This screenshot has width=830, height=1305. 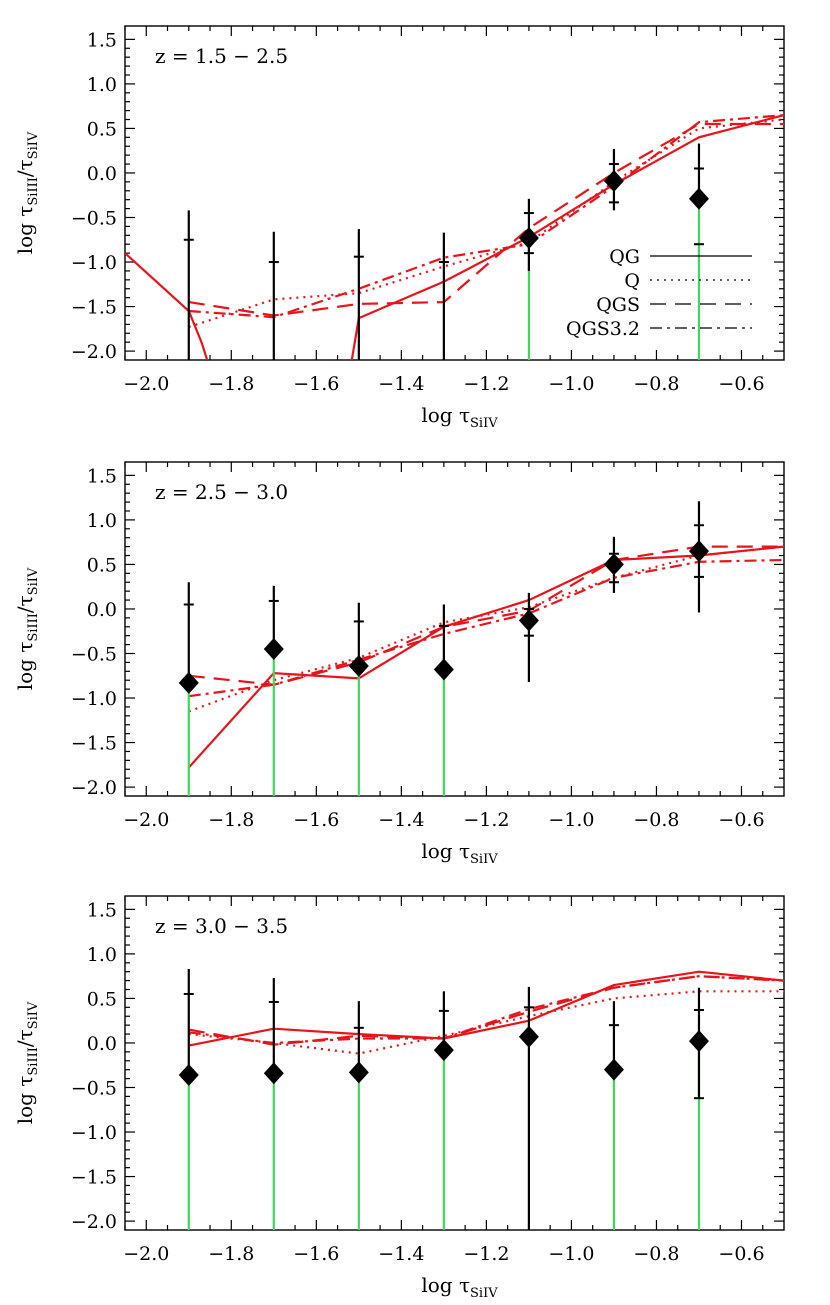 What do you see at coordinates (603, 329) in the screenshot?
I see `legend-label: QGS3.2` at bounding box center [603, 329].